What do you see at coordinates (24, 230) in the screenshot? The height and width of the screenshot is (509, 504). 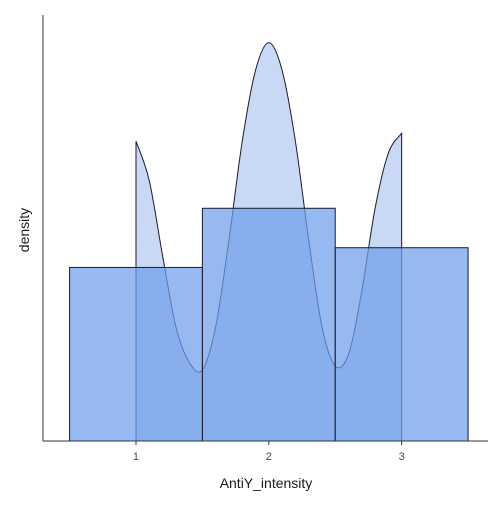 I see `y-axis-title: density` at bounding box center [24, 230].